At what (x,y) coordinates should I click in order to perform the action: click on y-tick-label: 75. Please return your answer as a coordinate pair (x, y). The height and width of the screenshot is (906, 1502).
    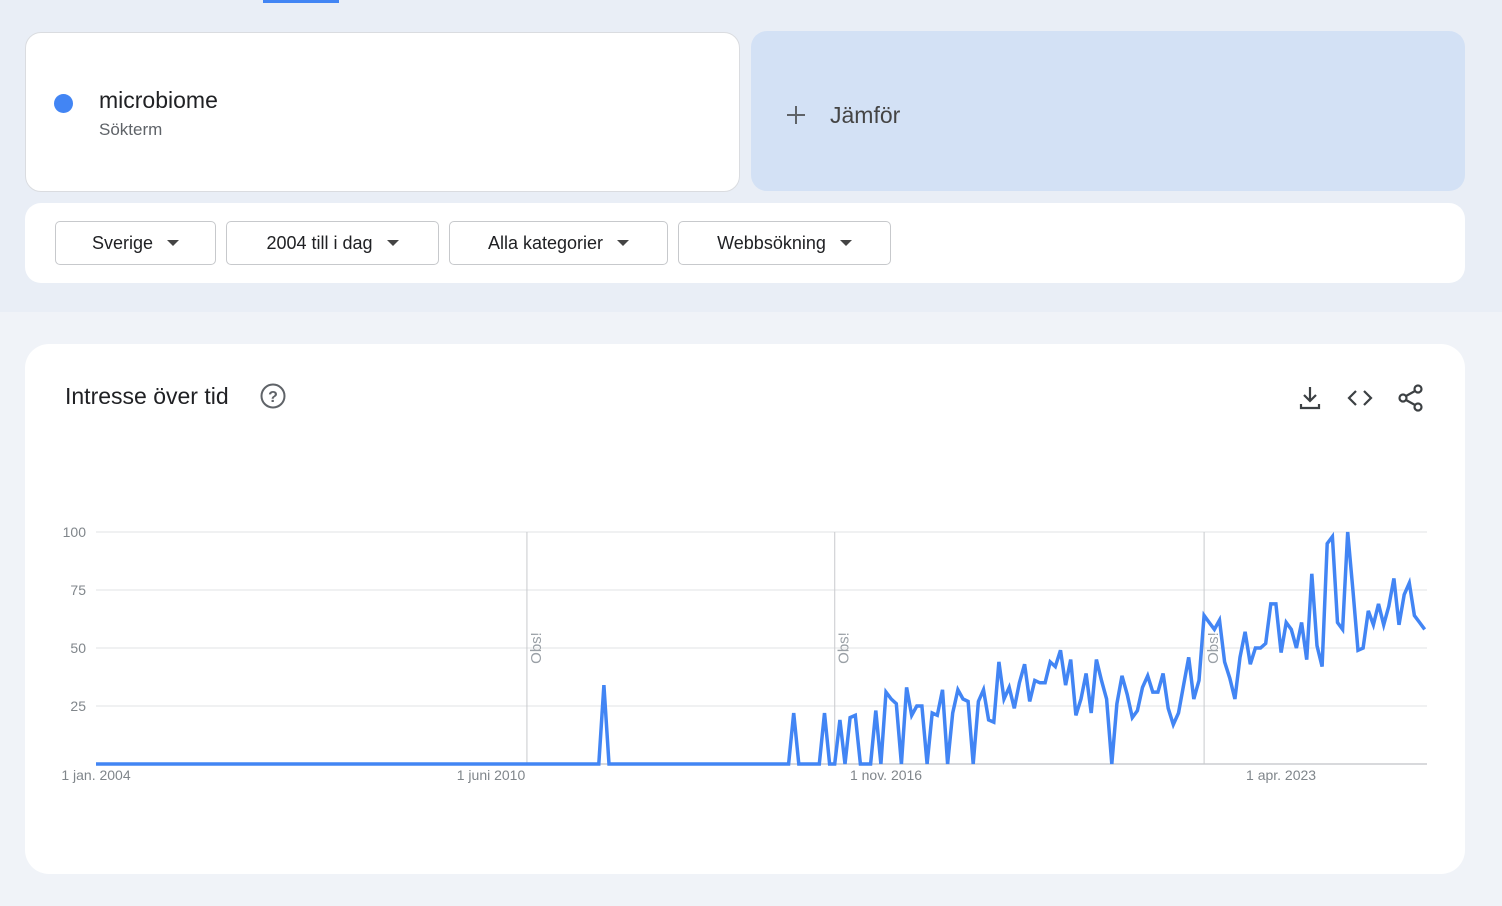
    Looking at the image, I should click on (78, 590).